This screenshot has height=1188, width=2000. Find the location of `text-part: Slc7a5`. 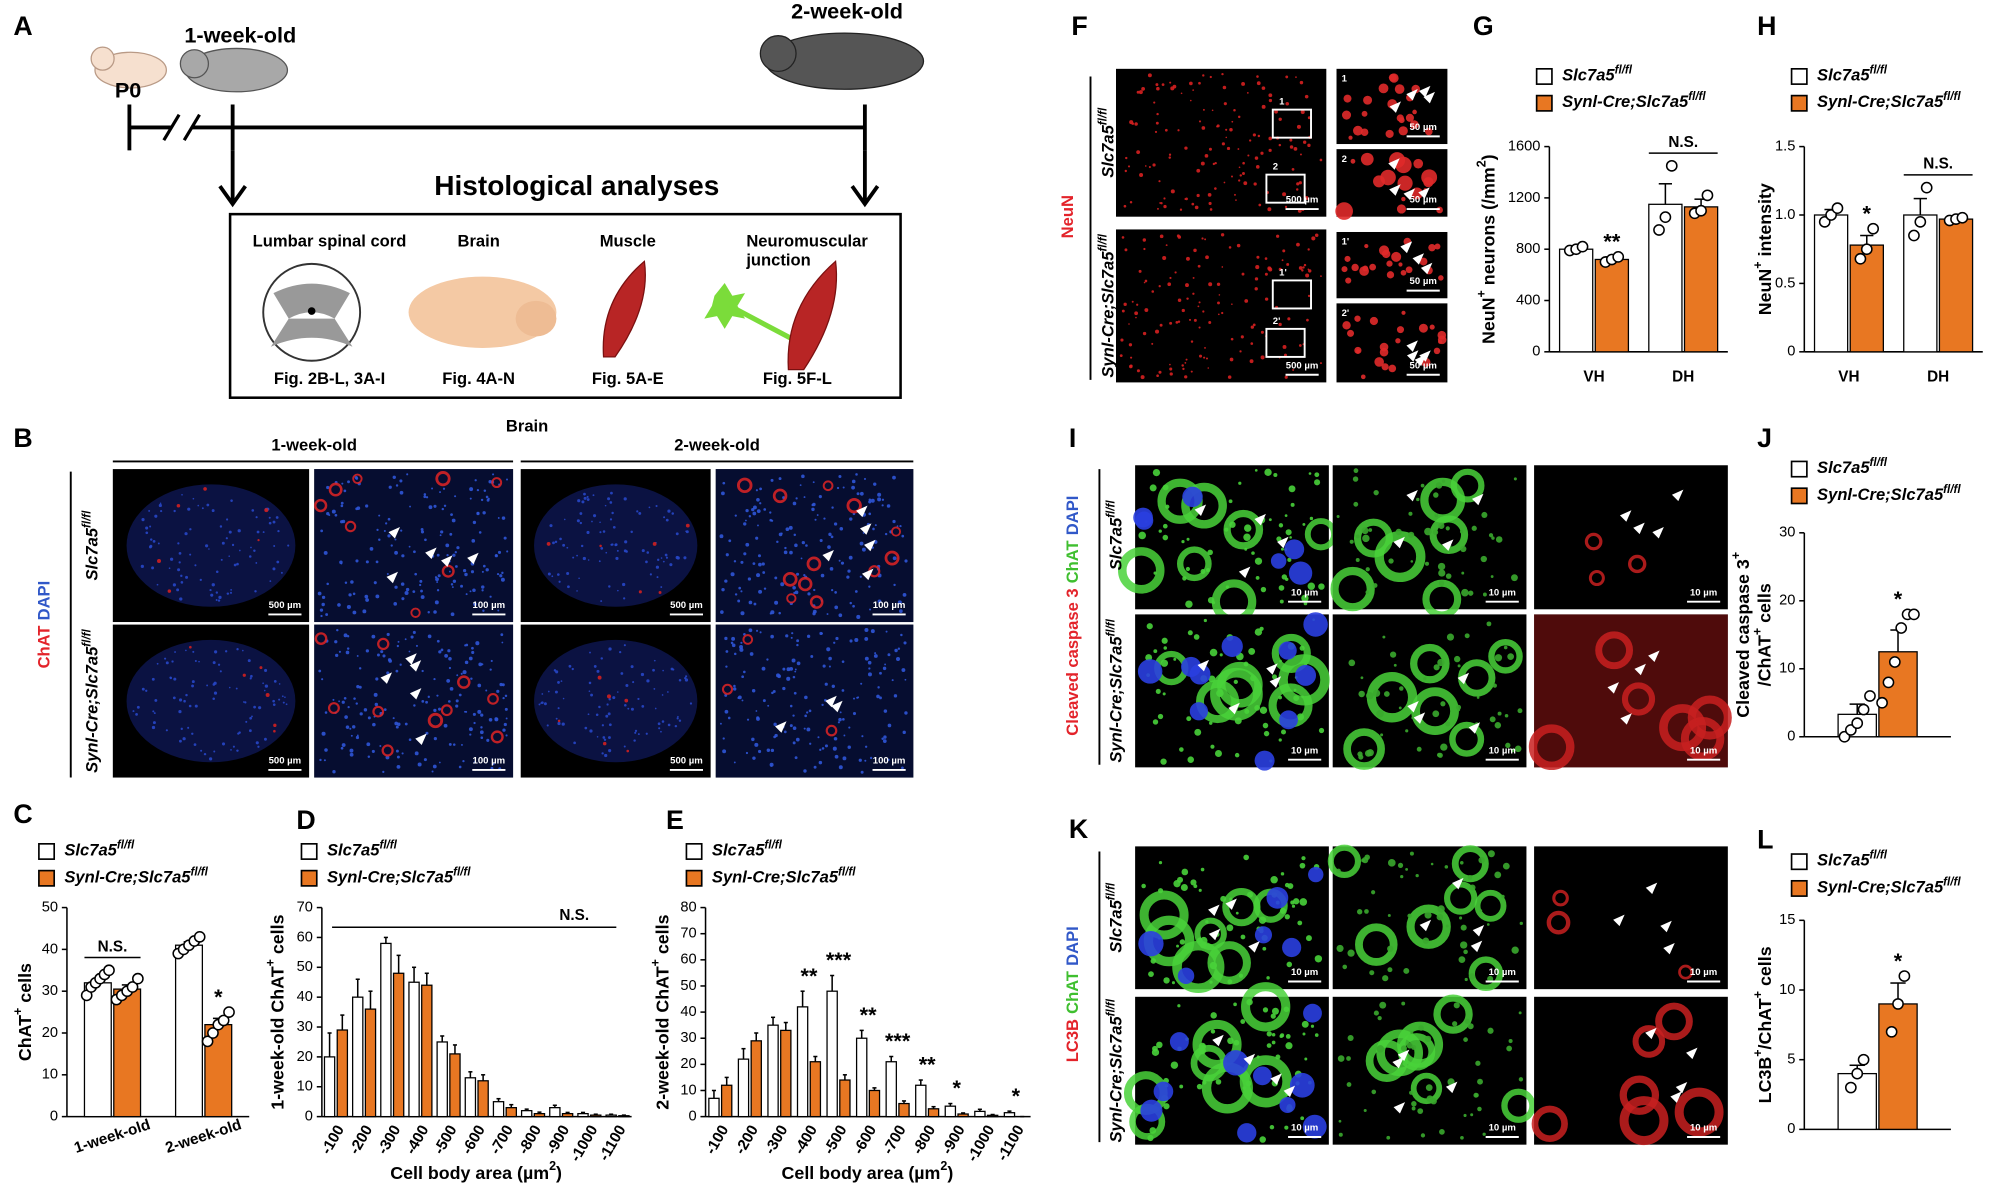

text-part: Slc7a5 is located at coordinates (738, 850).